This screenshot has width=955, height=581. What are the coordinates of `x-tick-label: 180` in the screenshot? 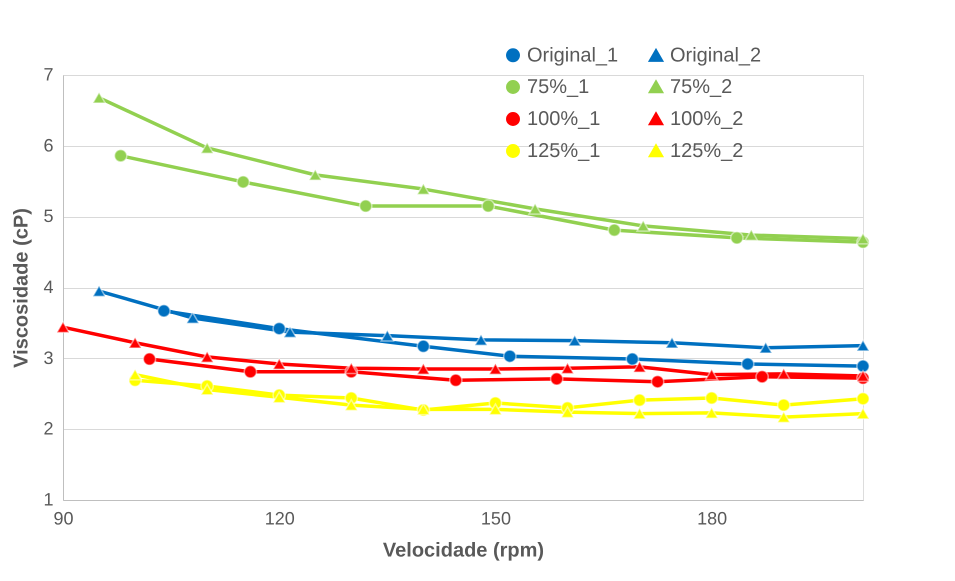 It's located at (712, 518).